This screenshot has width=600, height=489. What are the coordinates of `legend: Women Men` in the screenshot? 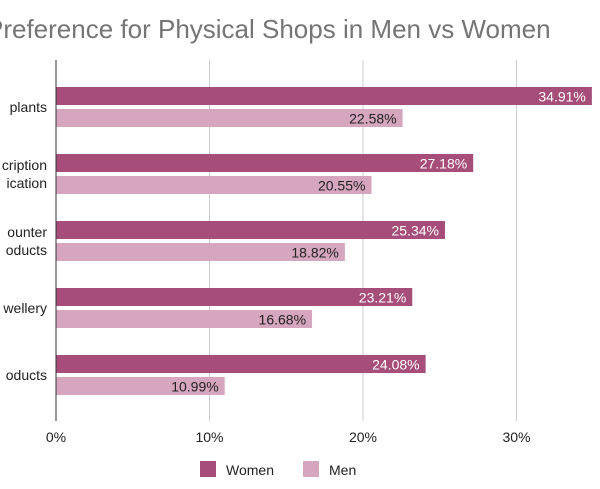 It's located at (278, 469).